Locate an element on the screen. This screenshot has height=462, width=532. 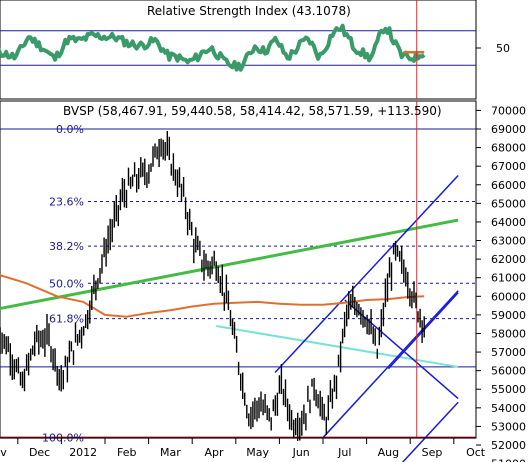
price-y-tick-label: 62000 is located at coordinates (508, 259).